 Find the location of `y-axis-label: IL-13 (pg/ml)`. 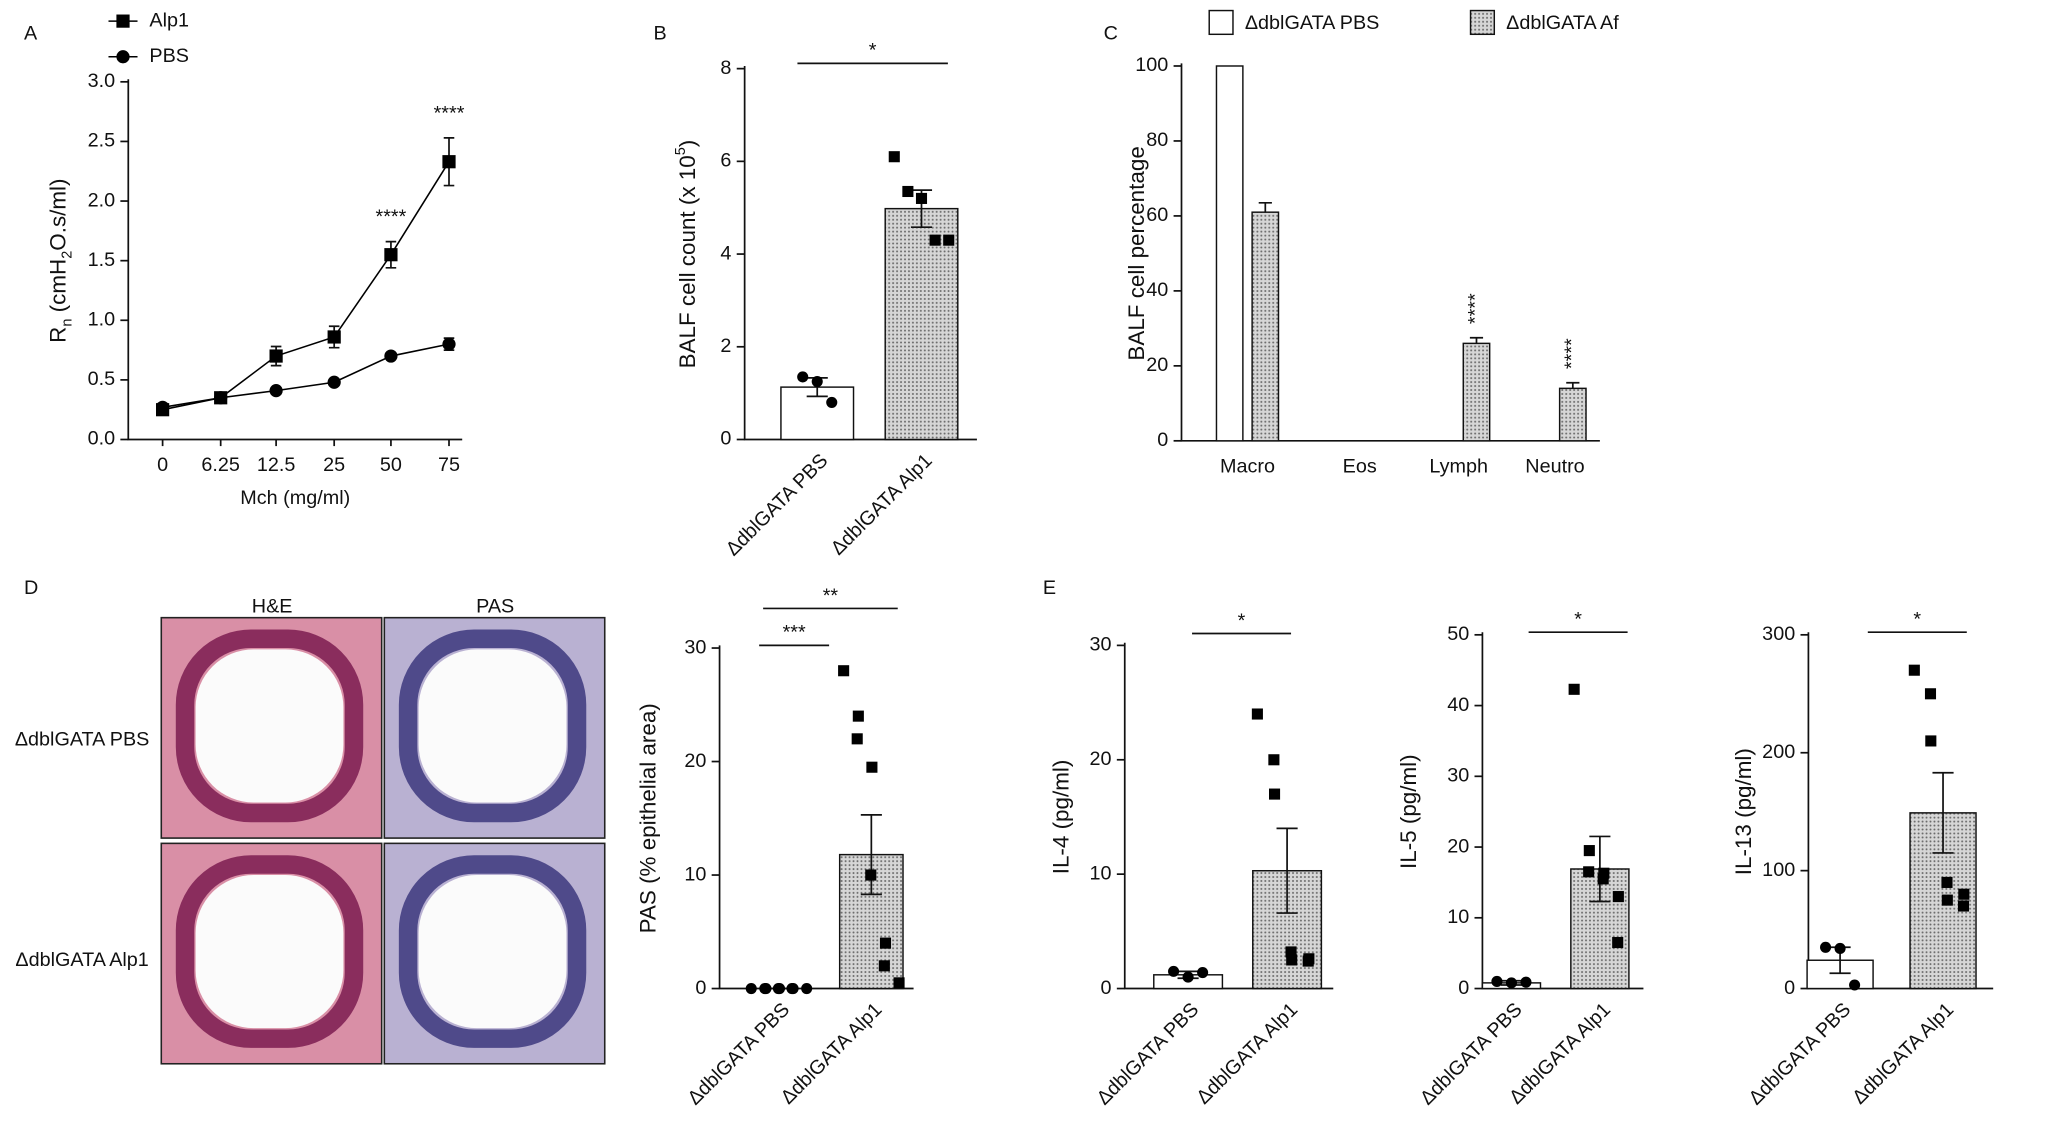

y-axis-label: IL-13 (pg/ml) is located at coordinates (1743, 811).